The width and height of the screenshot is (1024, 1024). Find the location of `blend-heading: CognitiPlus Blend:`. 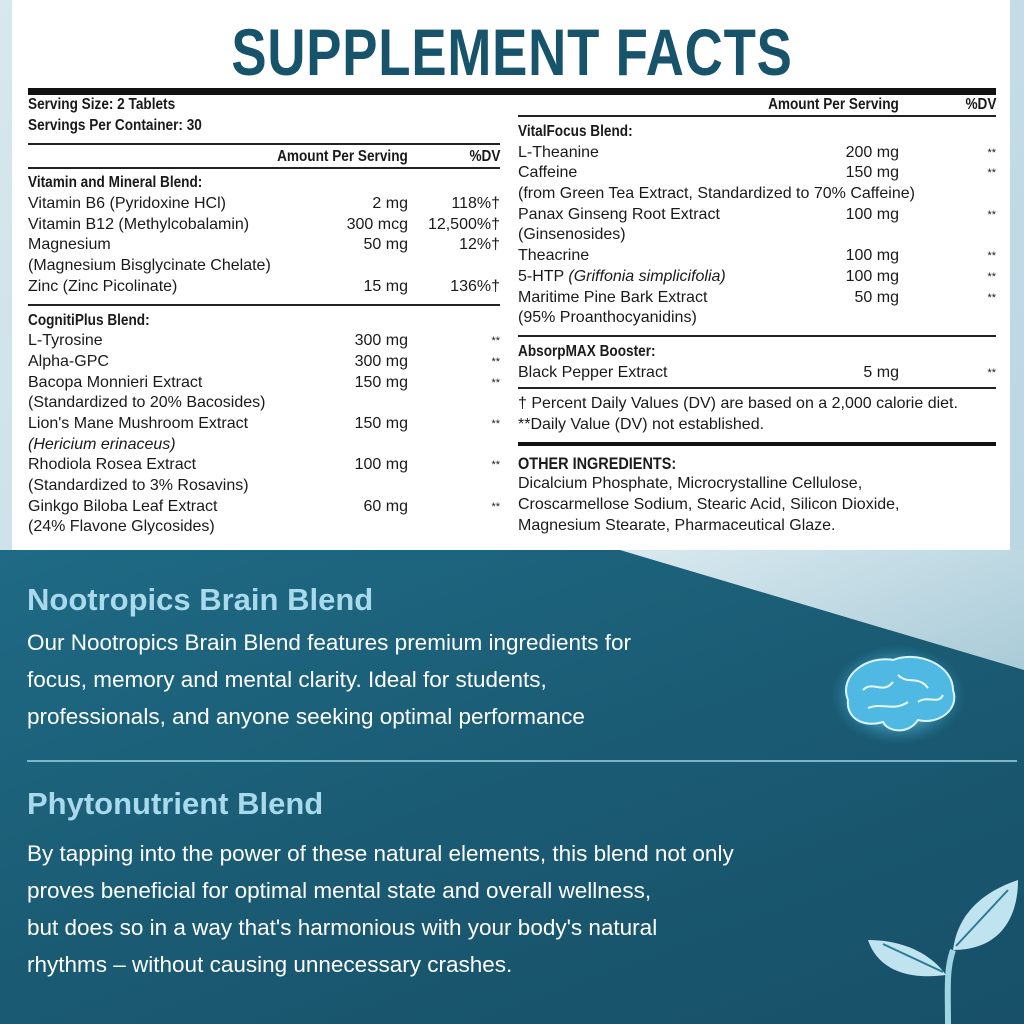

blend-heading: CognitiPlus Blend: is located at coordinates (89, 320).